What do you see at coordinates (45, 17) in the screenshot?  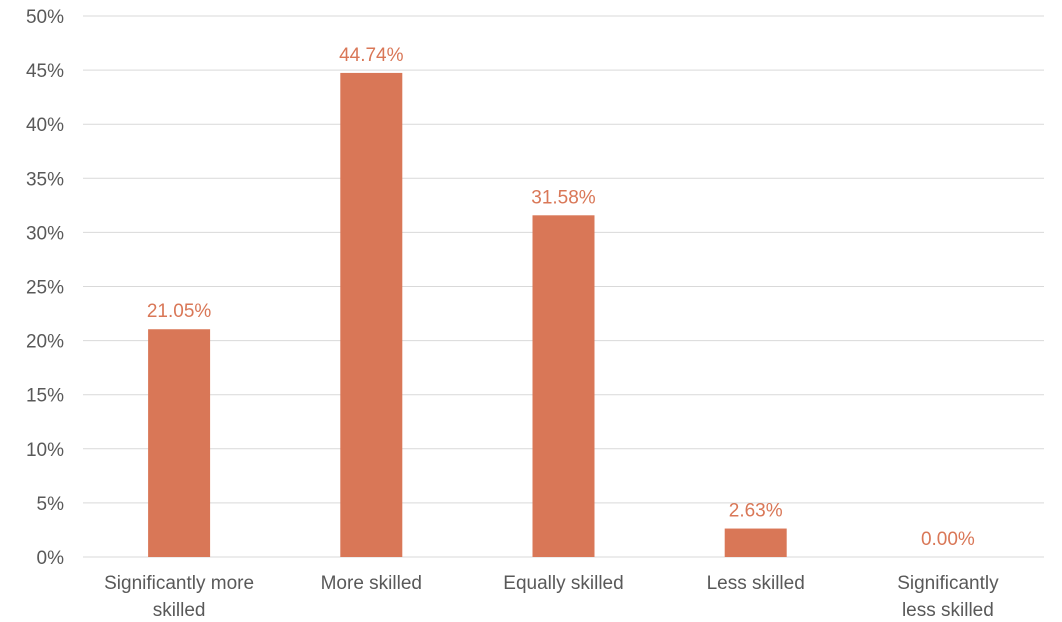 I see `y-tick-label: 50%` at bounding box center [45, 17].